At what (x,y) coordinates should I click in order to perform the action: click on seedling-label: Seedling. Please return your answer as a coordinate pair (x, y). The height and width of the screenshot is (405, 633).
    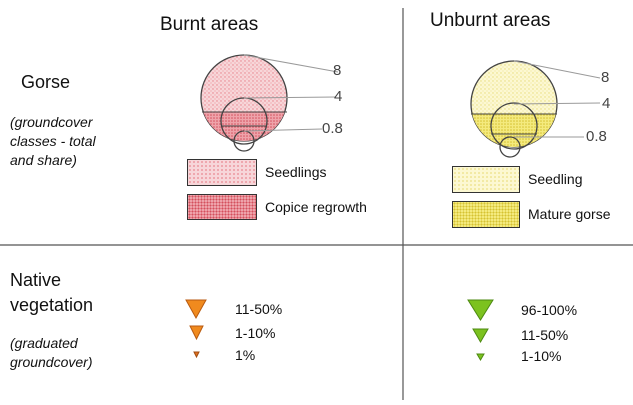
    Looking at the image, I should click on (555, 179).